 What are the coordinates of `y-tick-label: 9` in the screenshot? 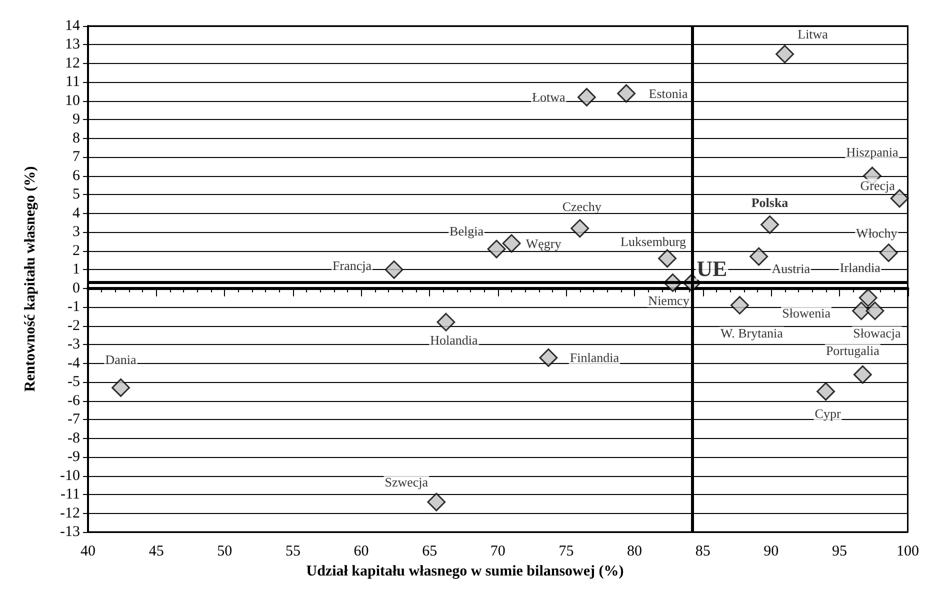 It's located at (76, 120).